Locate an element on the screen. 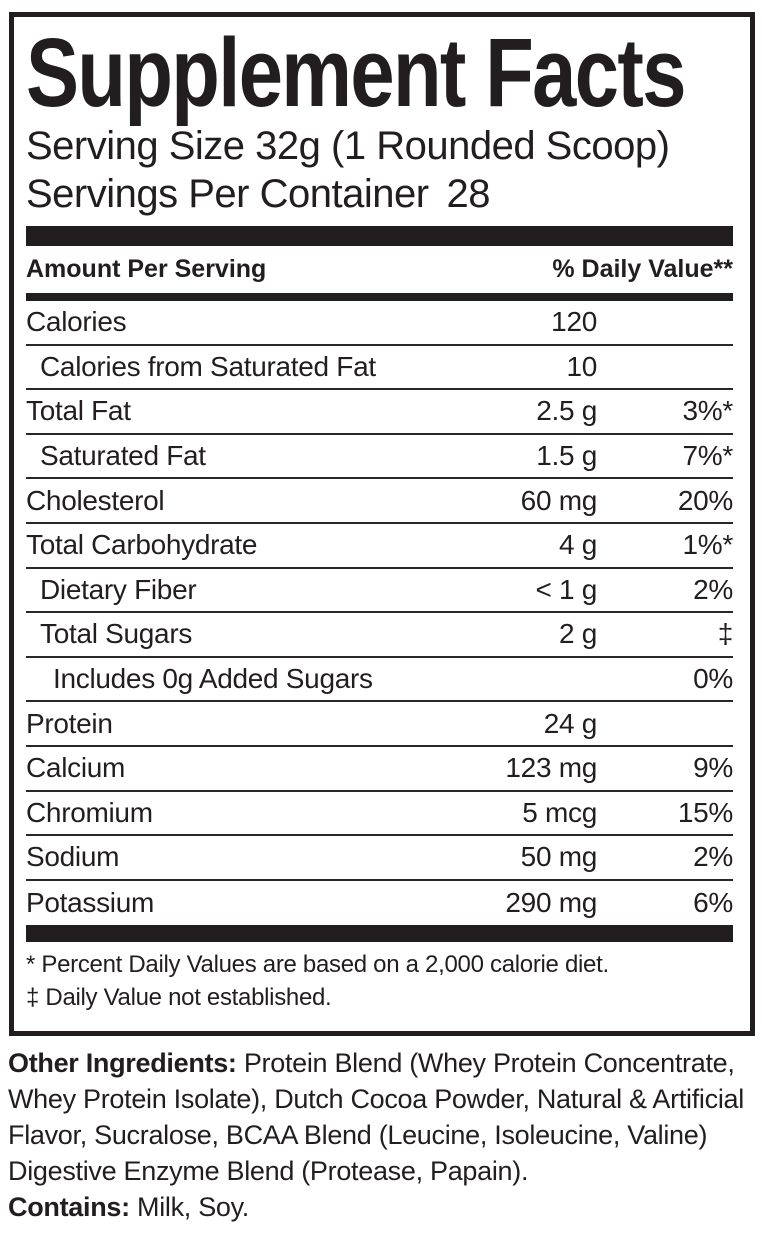 This screenshot has width=762, height=1247. table-row: Calories 120 is located at coordinates (379, 323).